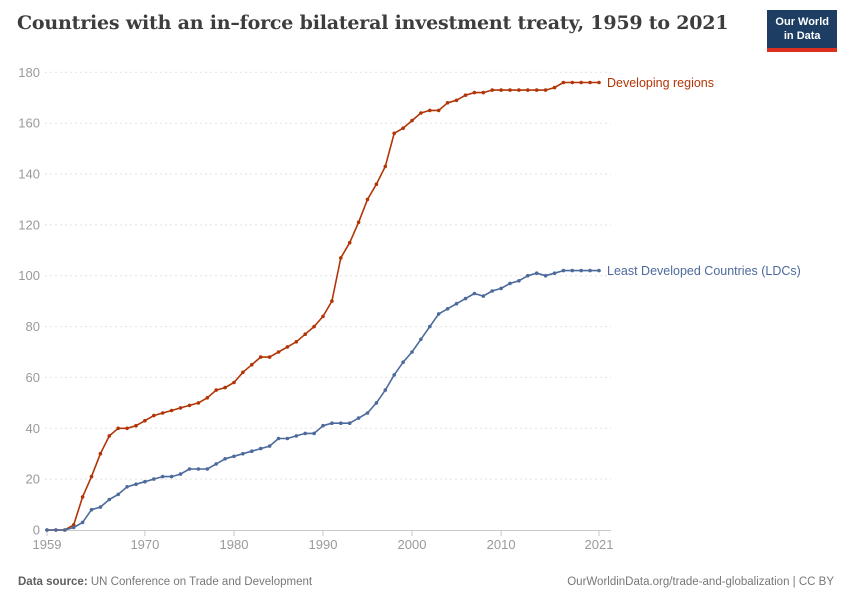 This screenshot has width=850, height=600. What do you see at coordinates (33, 428) in the screenshot?
I see `y-tick-label: 40` at bounding box center [33, 428].